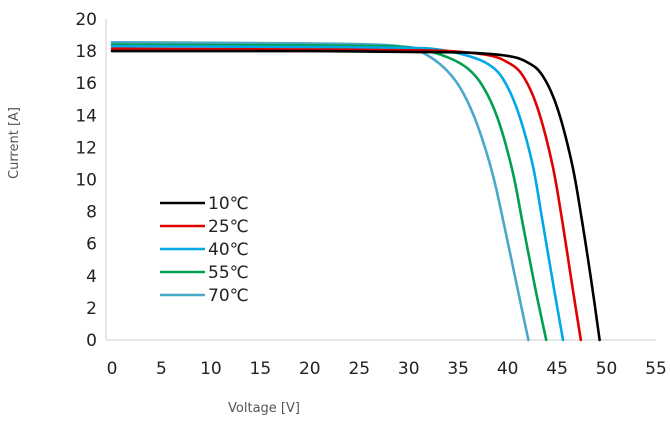 The height and width of the screenshot is (425, 670). I want to click on x-tick-label: 25, so click(359, 369).